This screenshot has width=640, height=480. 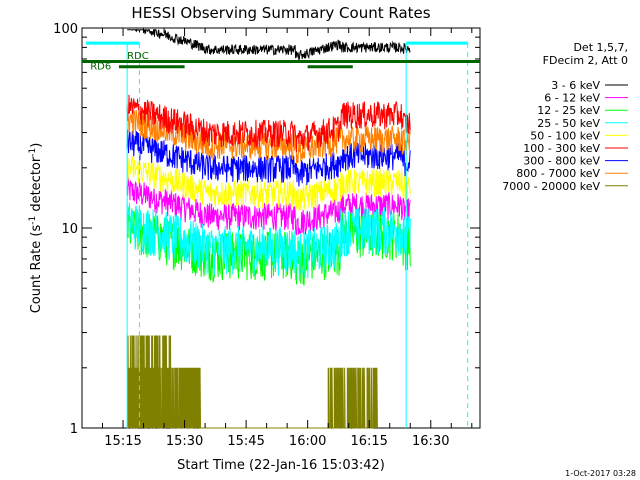 What do you see at coordinates (138, 56) in the screenshot?
I see `annotation-label: RDC` at bounding box center [138, 56].